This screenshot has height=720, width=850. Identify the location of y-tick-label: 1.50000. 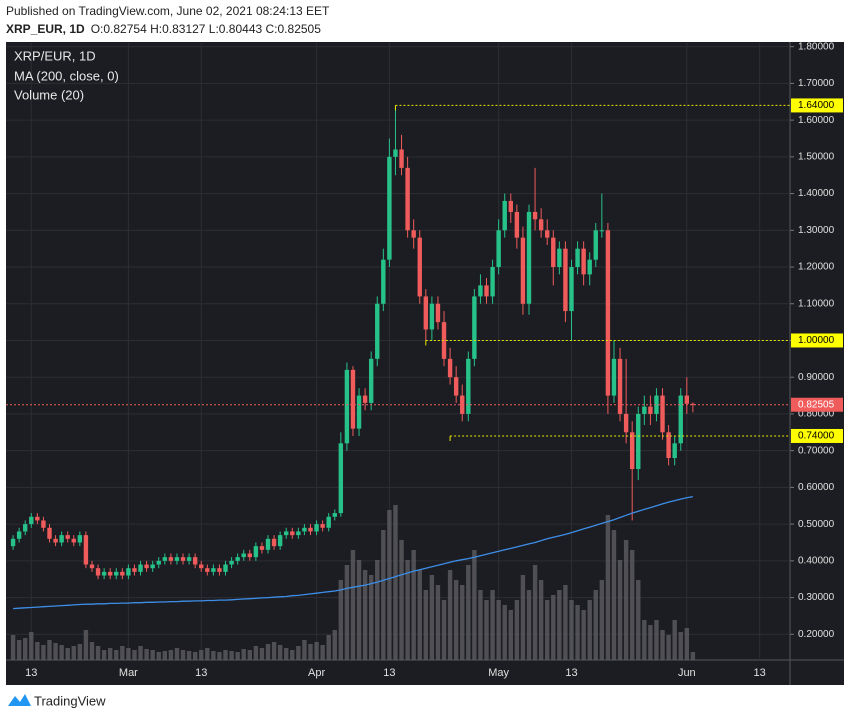
(816, 156).